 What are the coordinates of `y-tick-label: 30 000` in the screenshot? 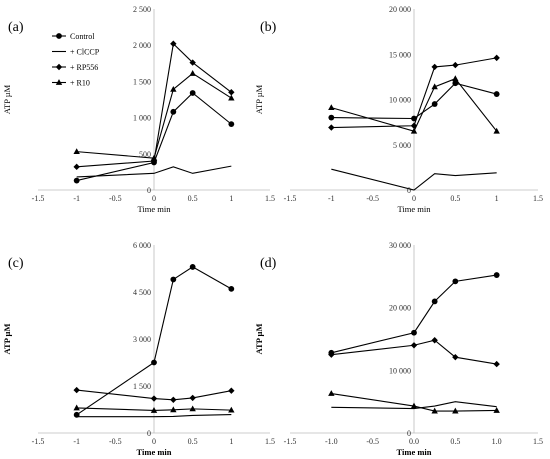 It's located at (400, 245).